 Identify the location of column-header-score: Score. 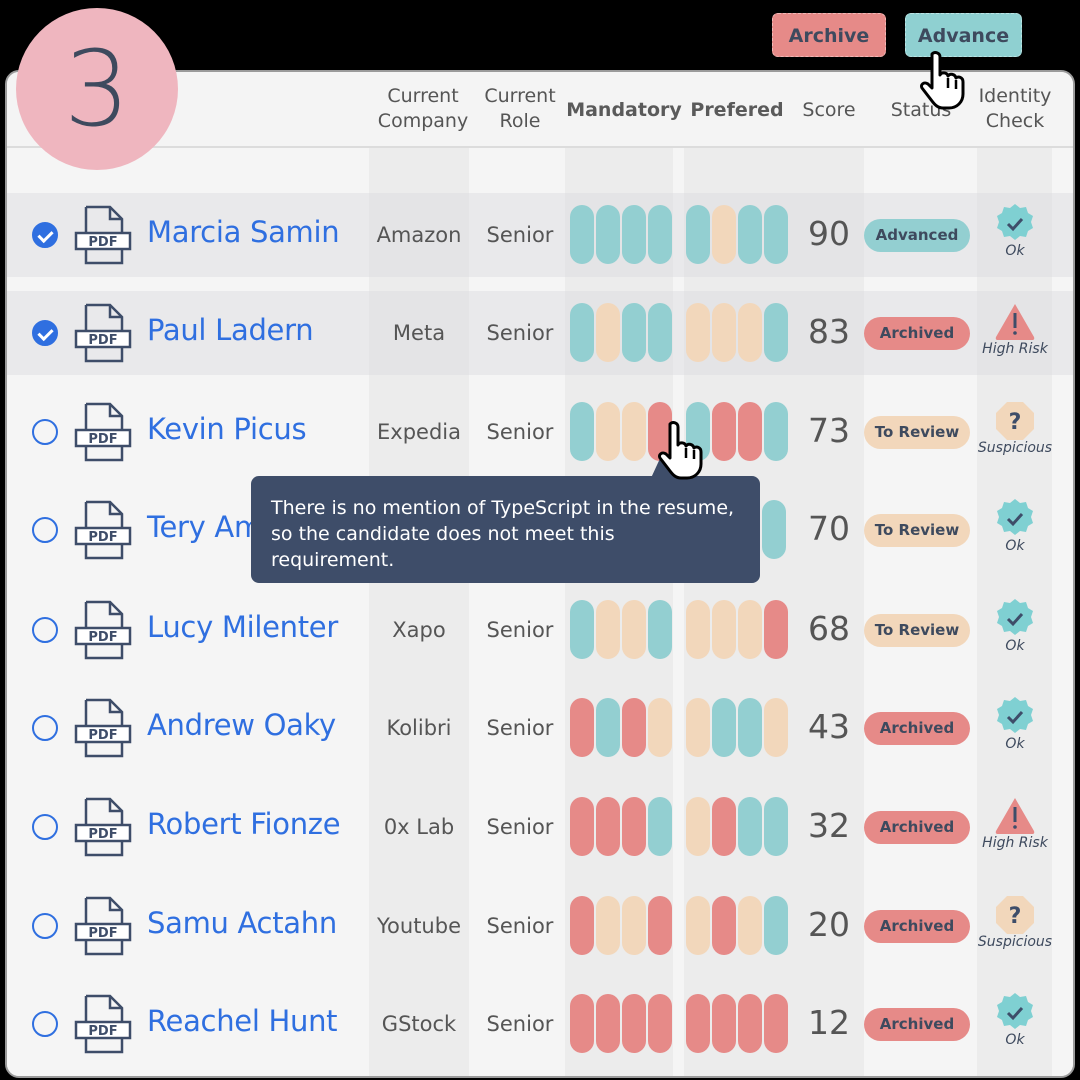
(829, 110).